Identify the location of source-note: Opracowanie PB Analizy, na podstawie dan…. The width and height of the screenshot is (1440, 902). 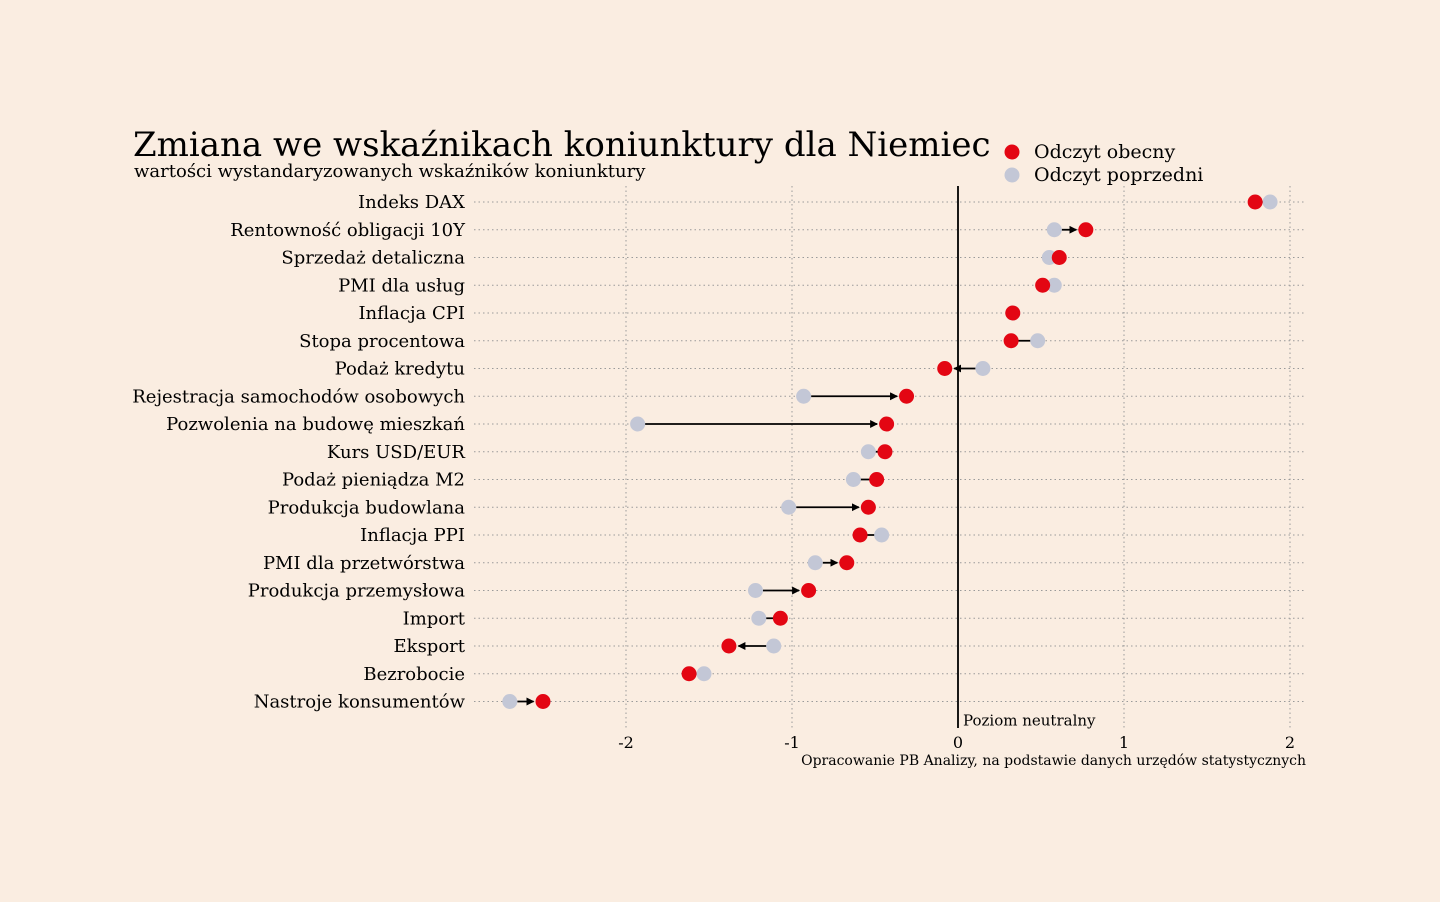
(1053, 761).